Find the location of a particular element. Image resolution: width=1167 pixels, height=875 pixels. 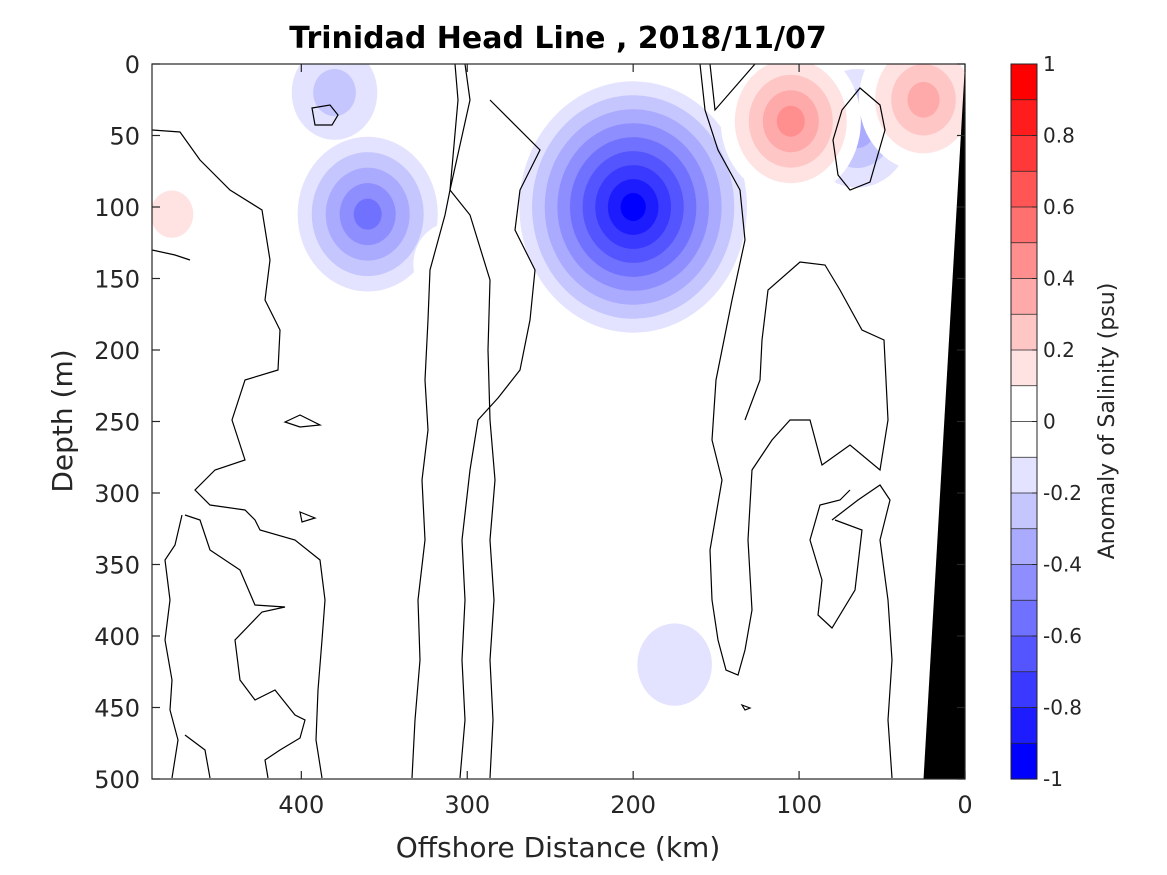

y-axis-label: Depth (m) is located at coordinates (62, 420).